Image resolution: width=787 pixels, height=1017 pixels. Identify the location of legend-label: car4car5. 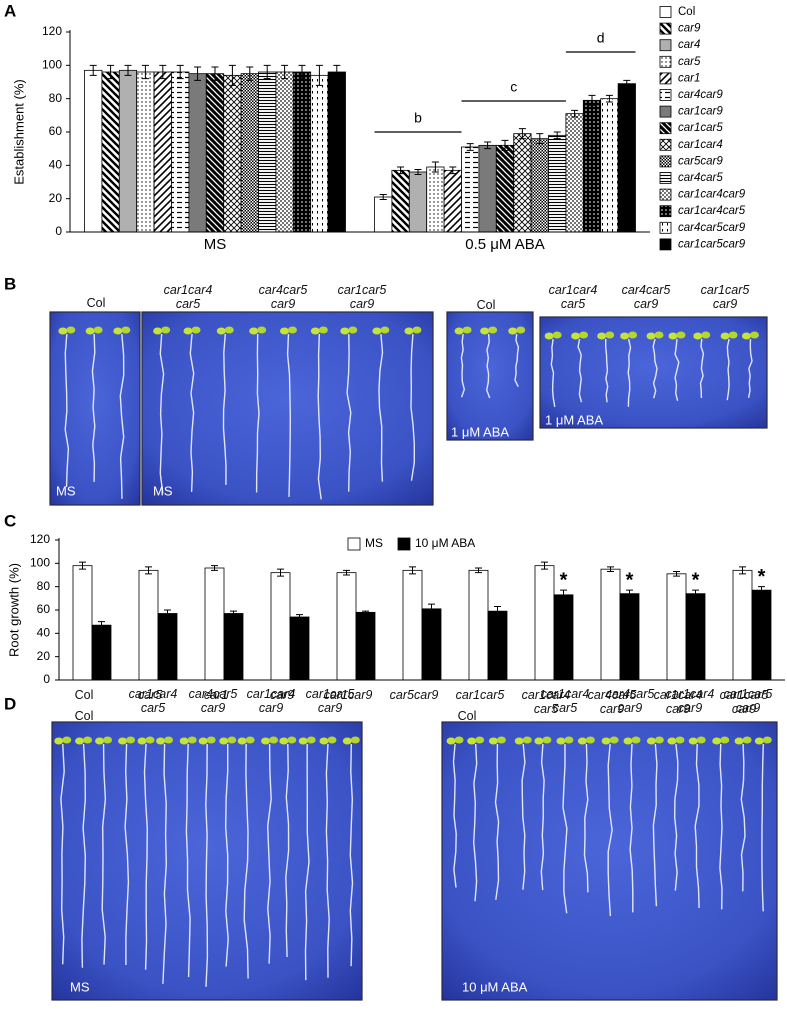
(700, 178).